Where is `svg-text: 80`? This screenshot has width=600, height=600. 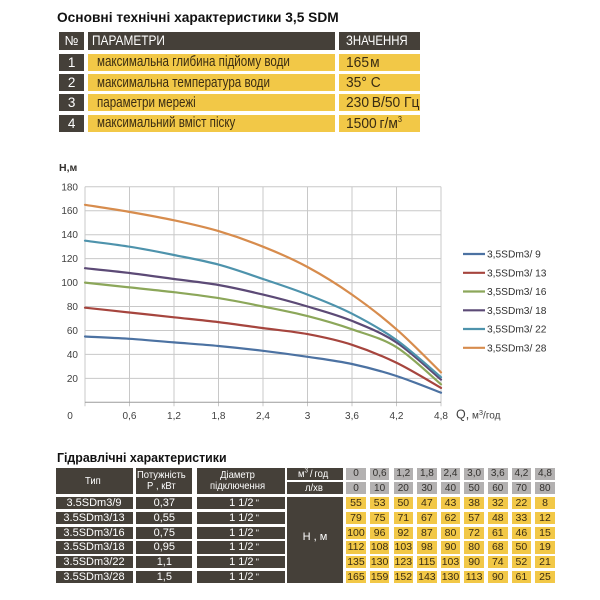 svg-text: 80 is located at coordinates (73, 307).